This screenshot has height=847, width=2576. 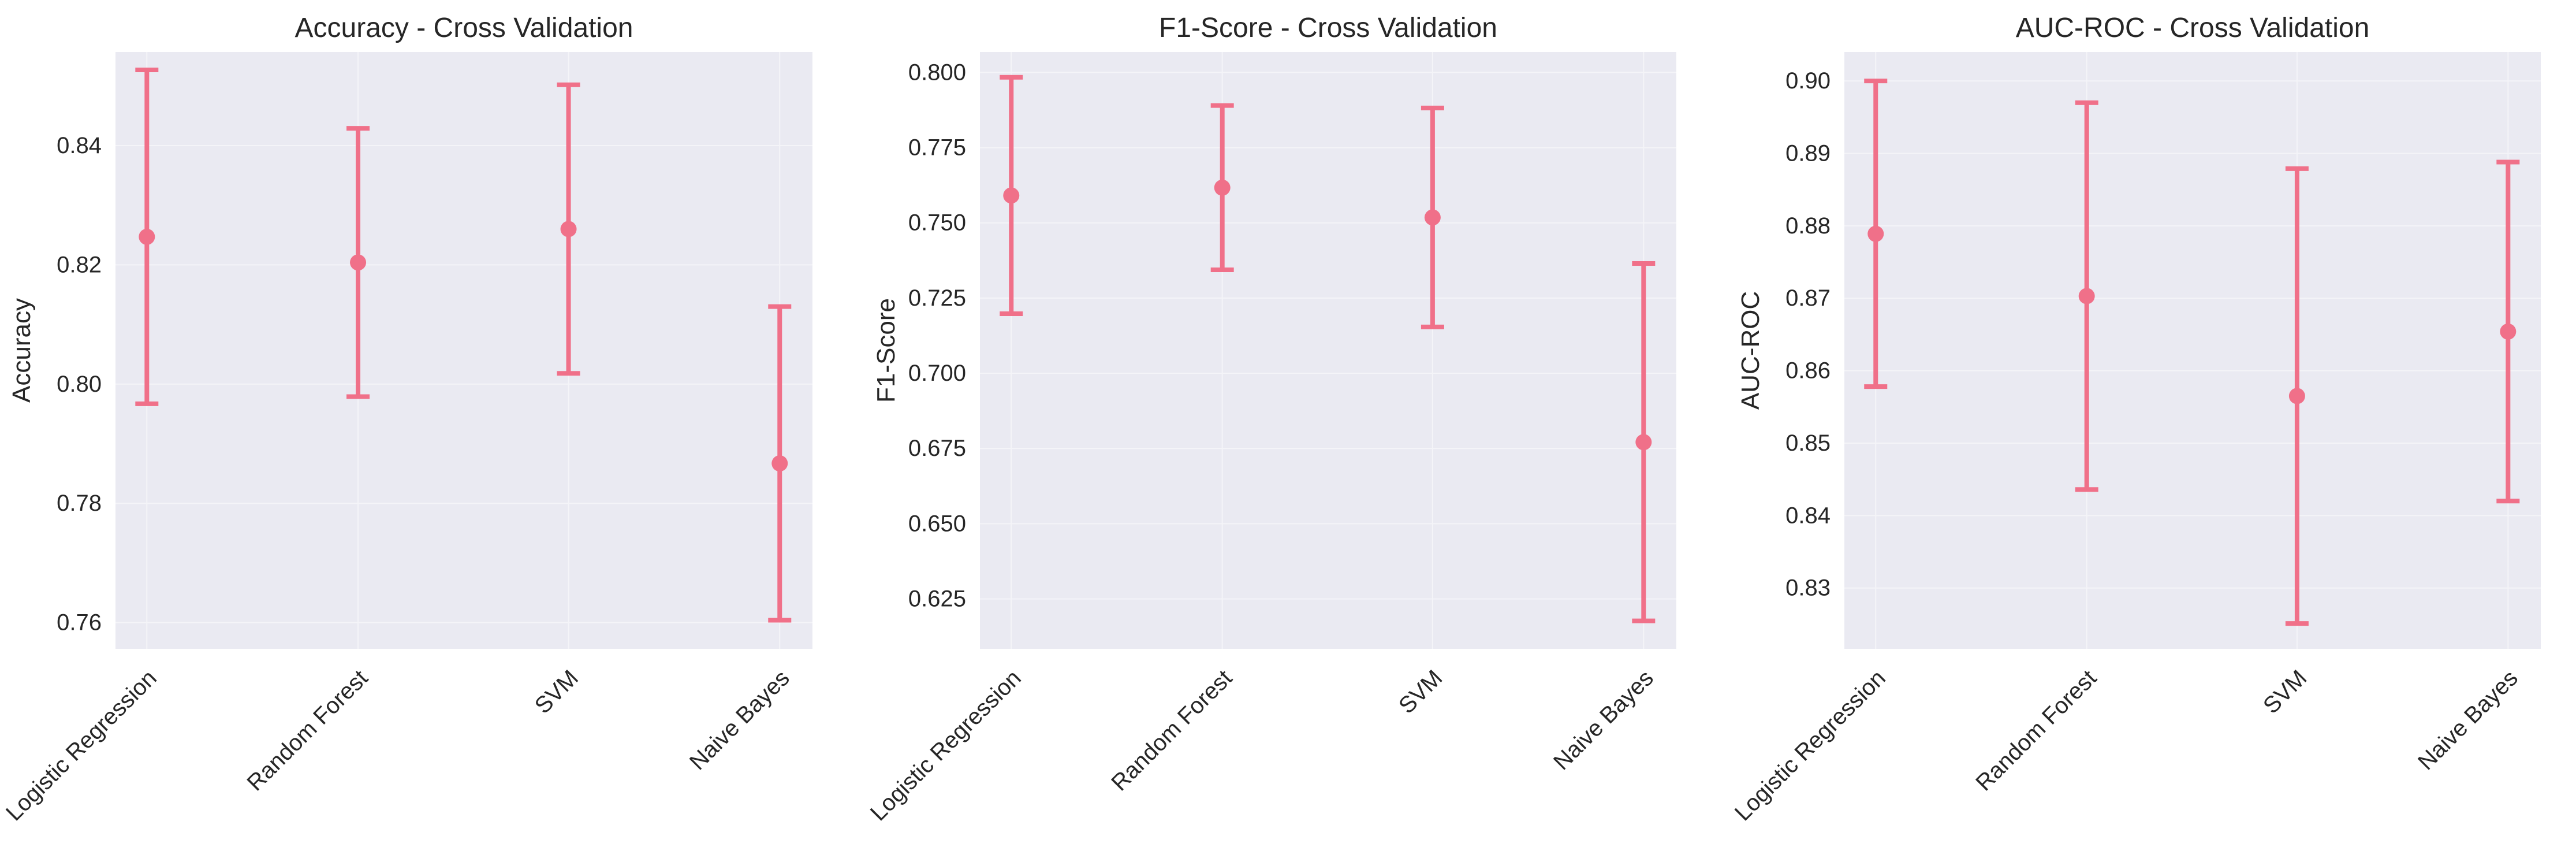 I want to click on y-axis: 0.76 0.78 0.80 0.82 0.84, so click(x=80, y=384).